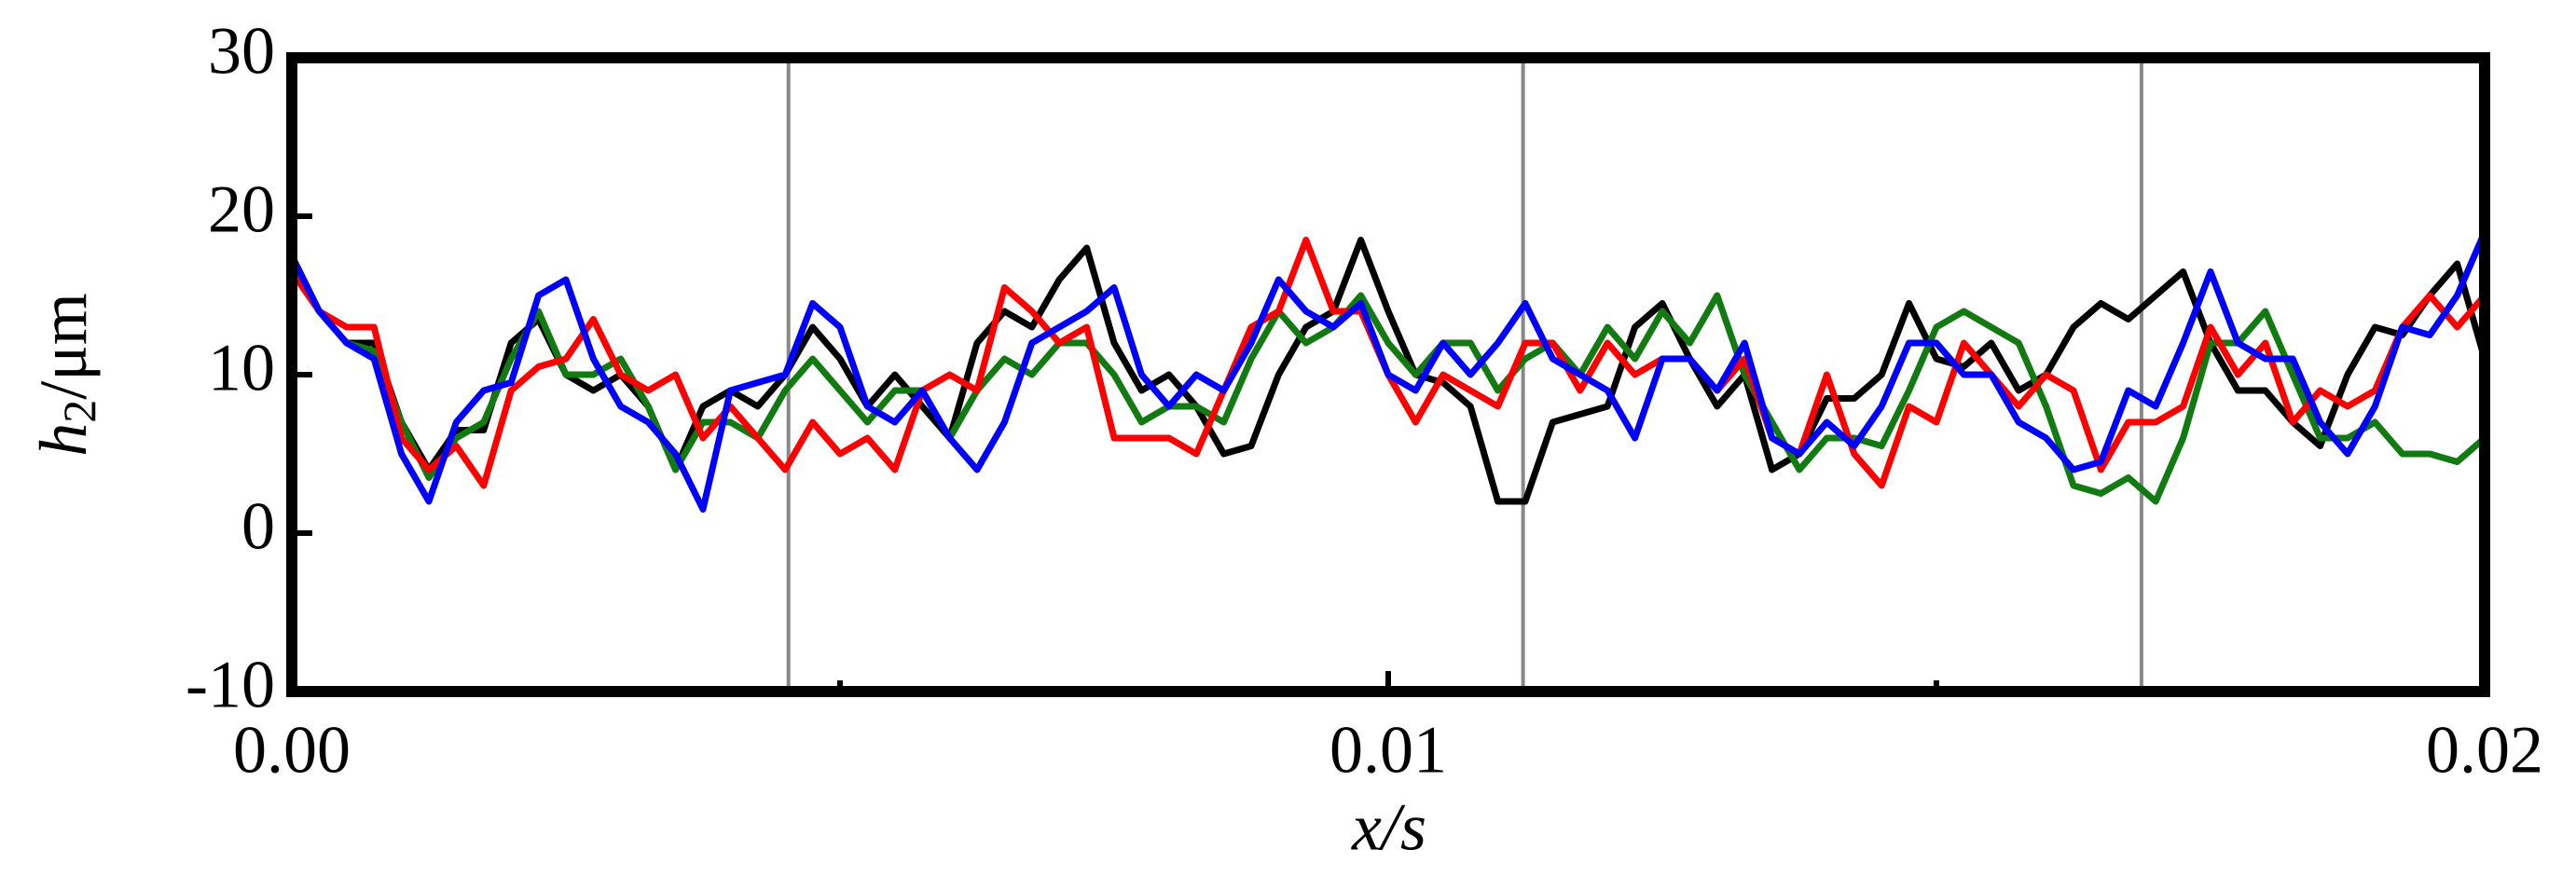 The height and width of the screenshot is (891, 2576). Describe the element at coordinates (1388, 750) in the screenshot. I see `x-tick-label: 0.01` at that location.